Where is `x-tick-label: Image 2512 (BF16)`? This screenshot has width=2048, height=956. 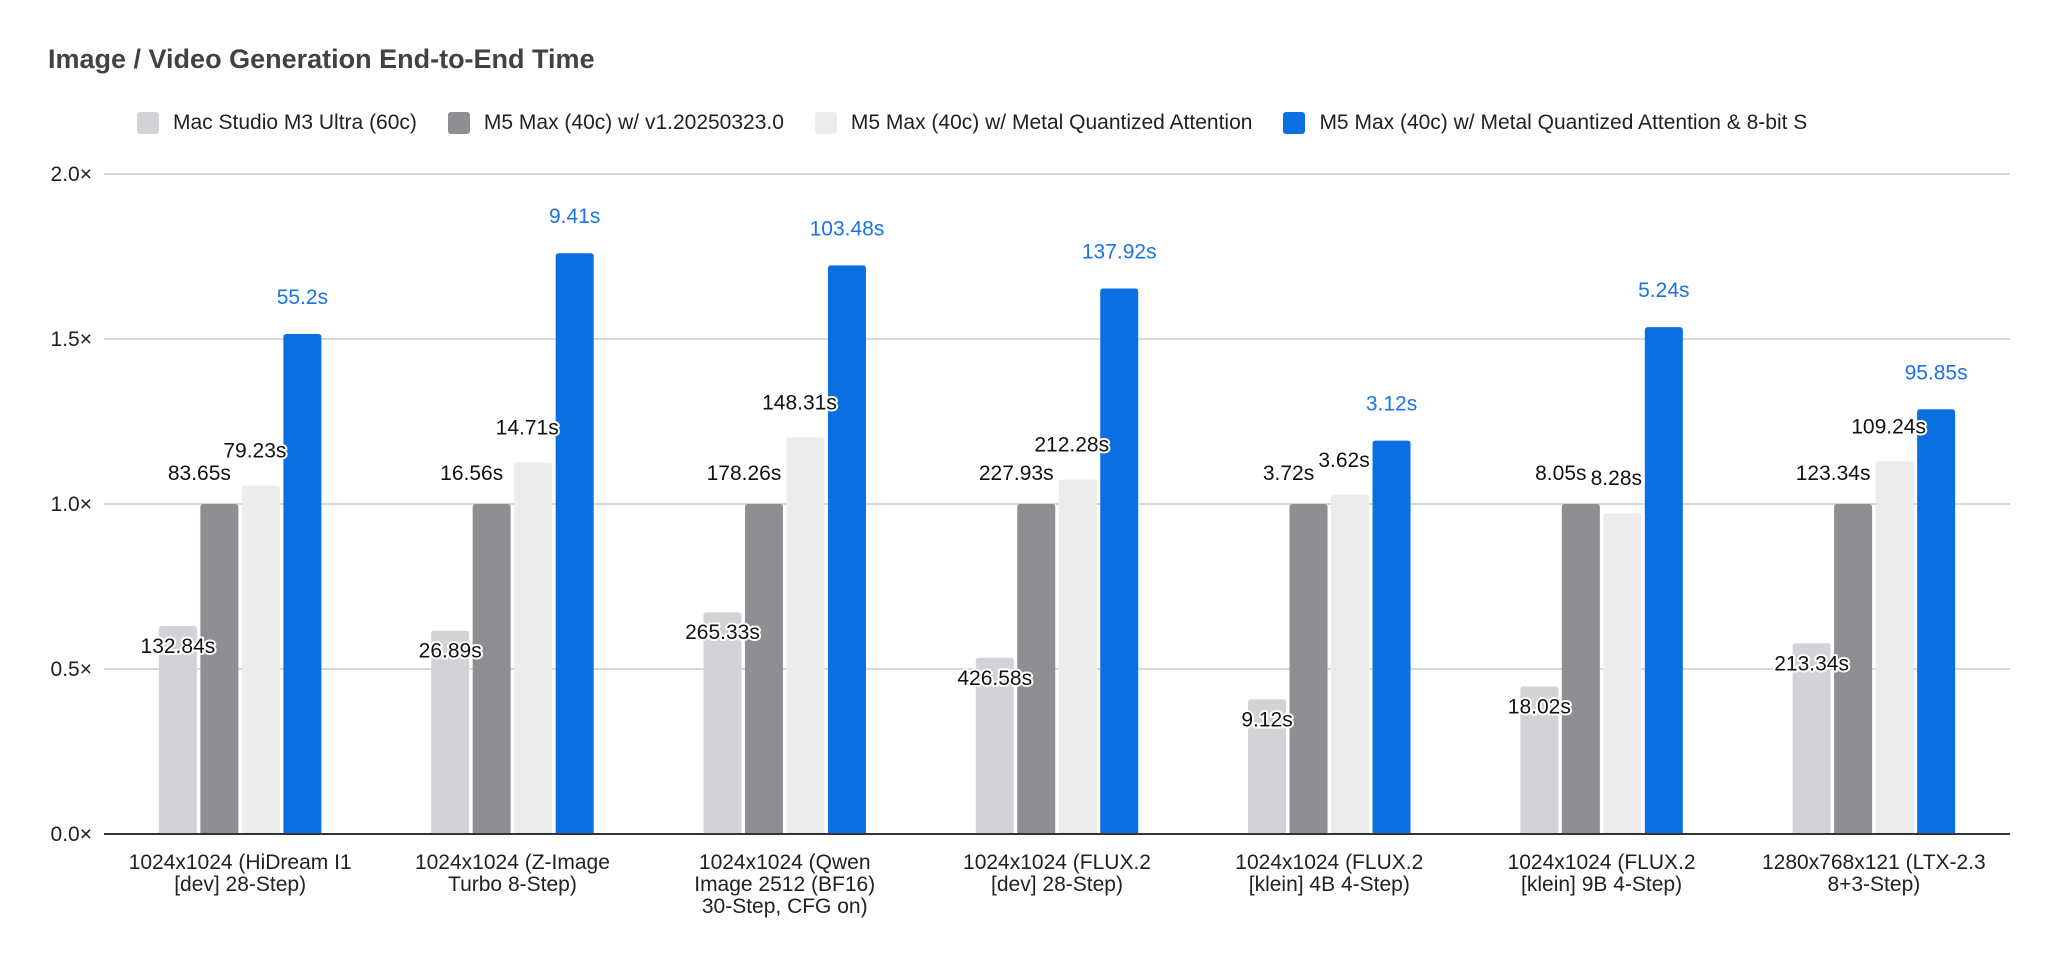
x-tick-label: Image 2512 (BF16) is located at coordinates (784, 884).